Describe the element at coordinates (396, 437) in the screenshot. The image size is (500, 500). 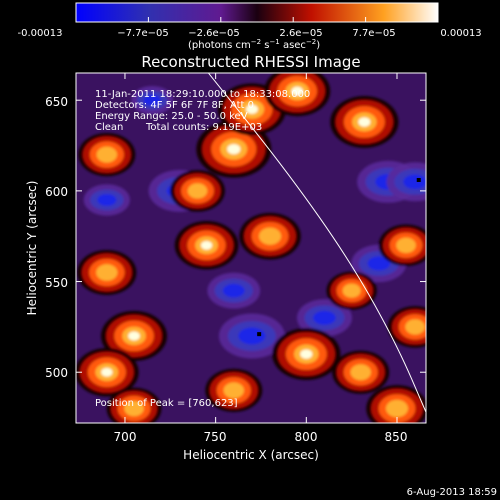
I see `x-tick-label: 850` at that location.